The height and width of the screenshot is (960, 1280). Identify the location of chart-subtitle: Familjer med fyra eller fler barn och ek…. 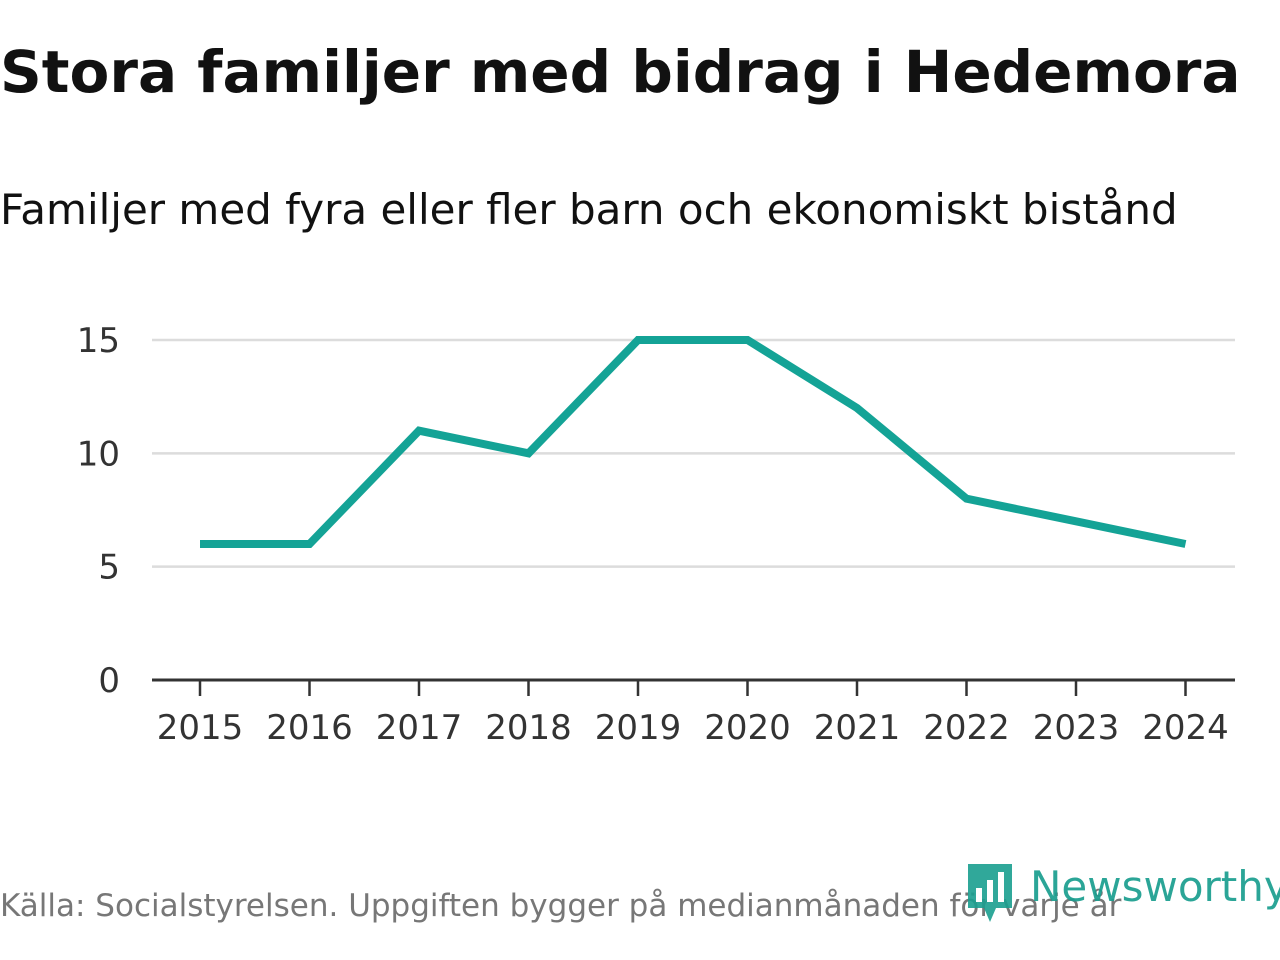
(589, 209).